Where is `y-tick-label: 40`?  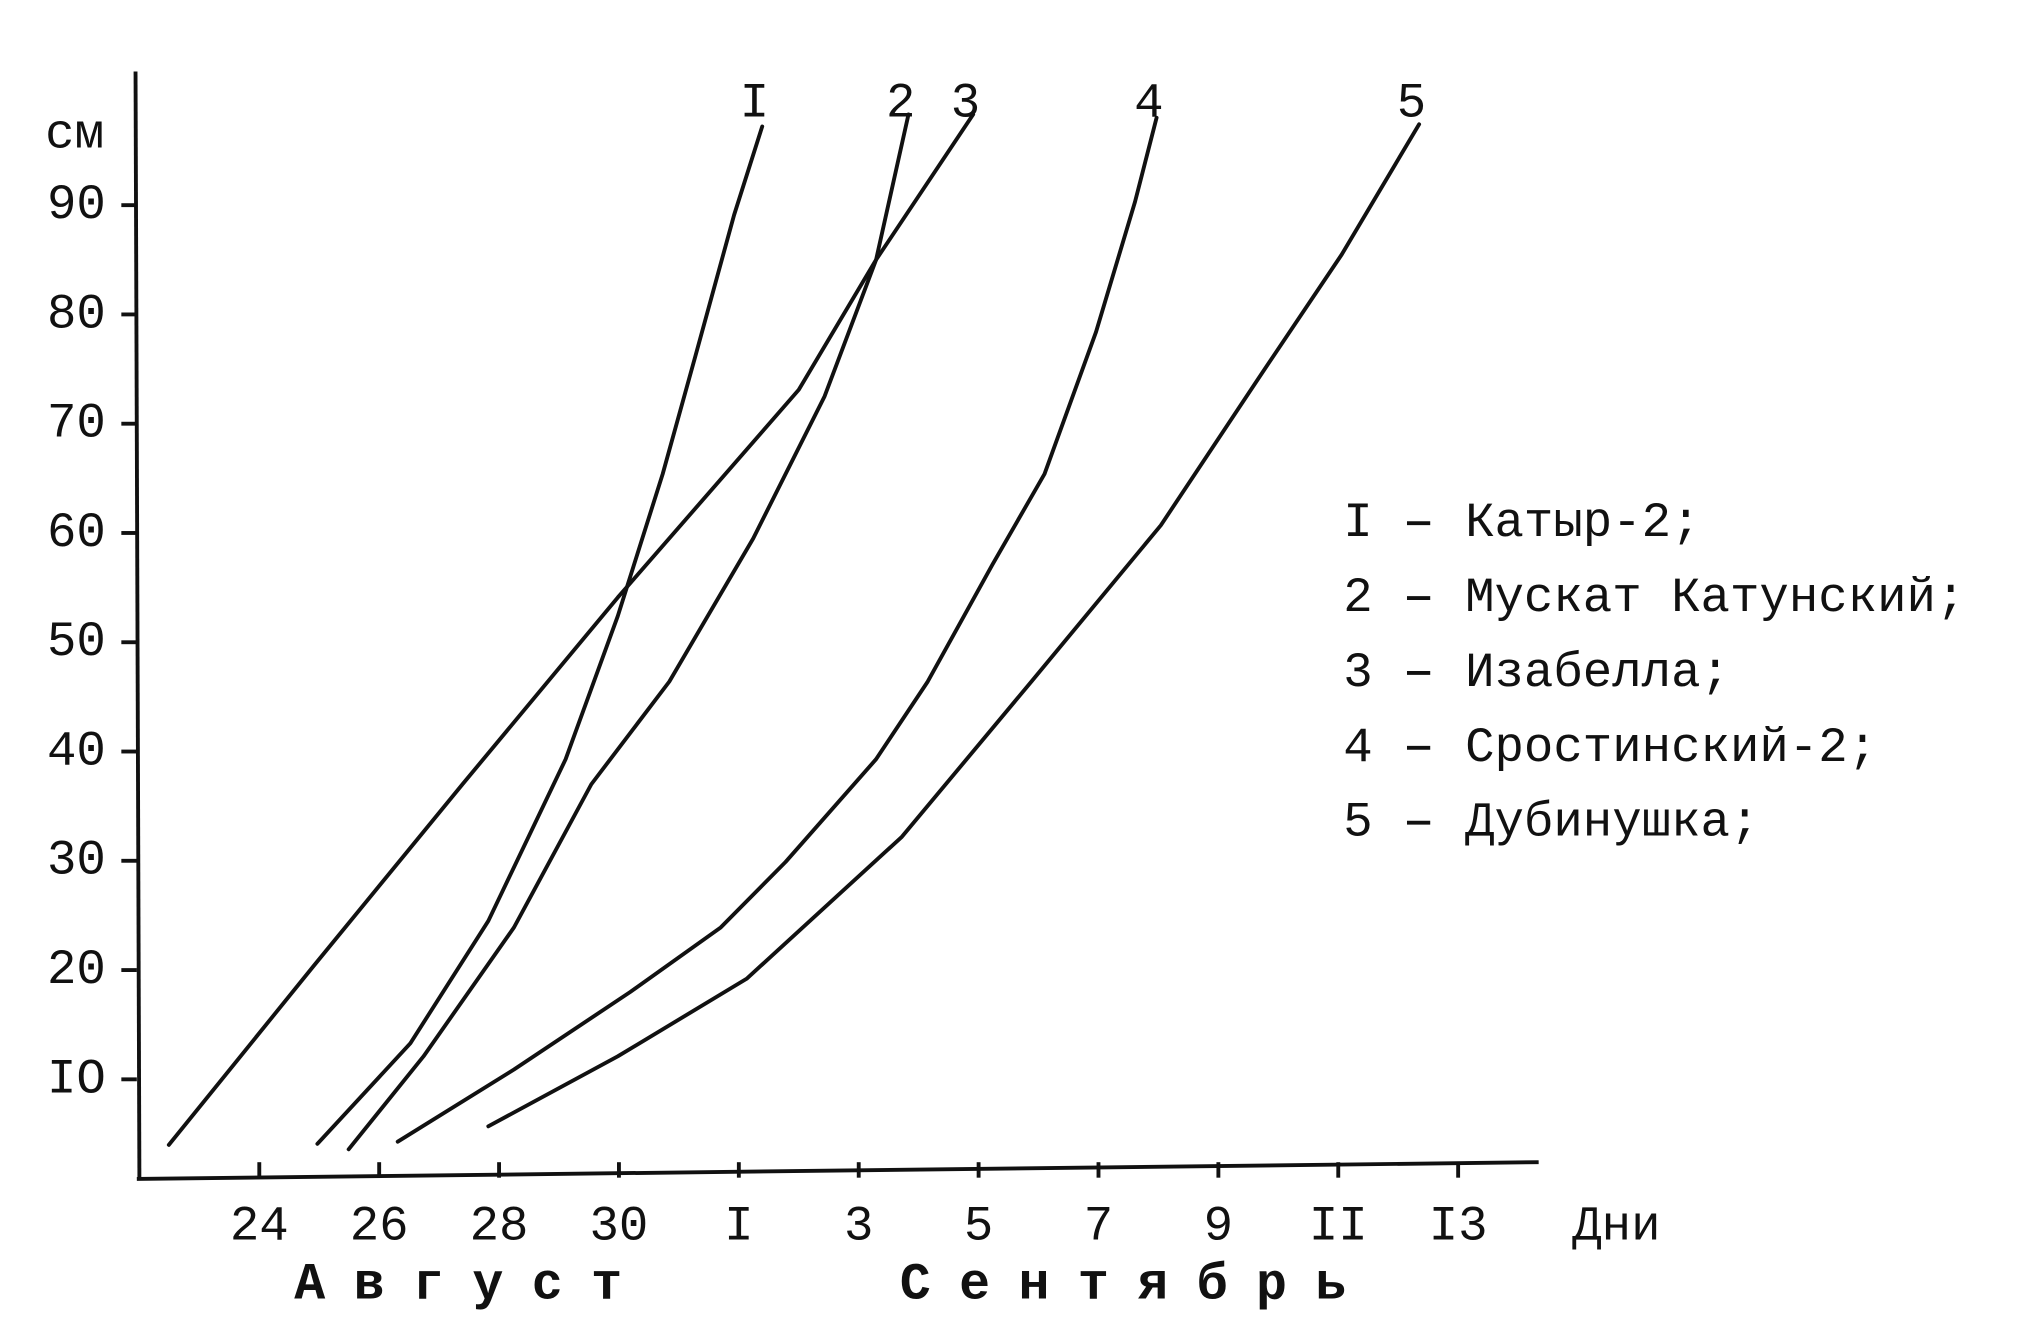 y-tick-label: 40 is located at coordinates (76, 751).